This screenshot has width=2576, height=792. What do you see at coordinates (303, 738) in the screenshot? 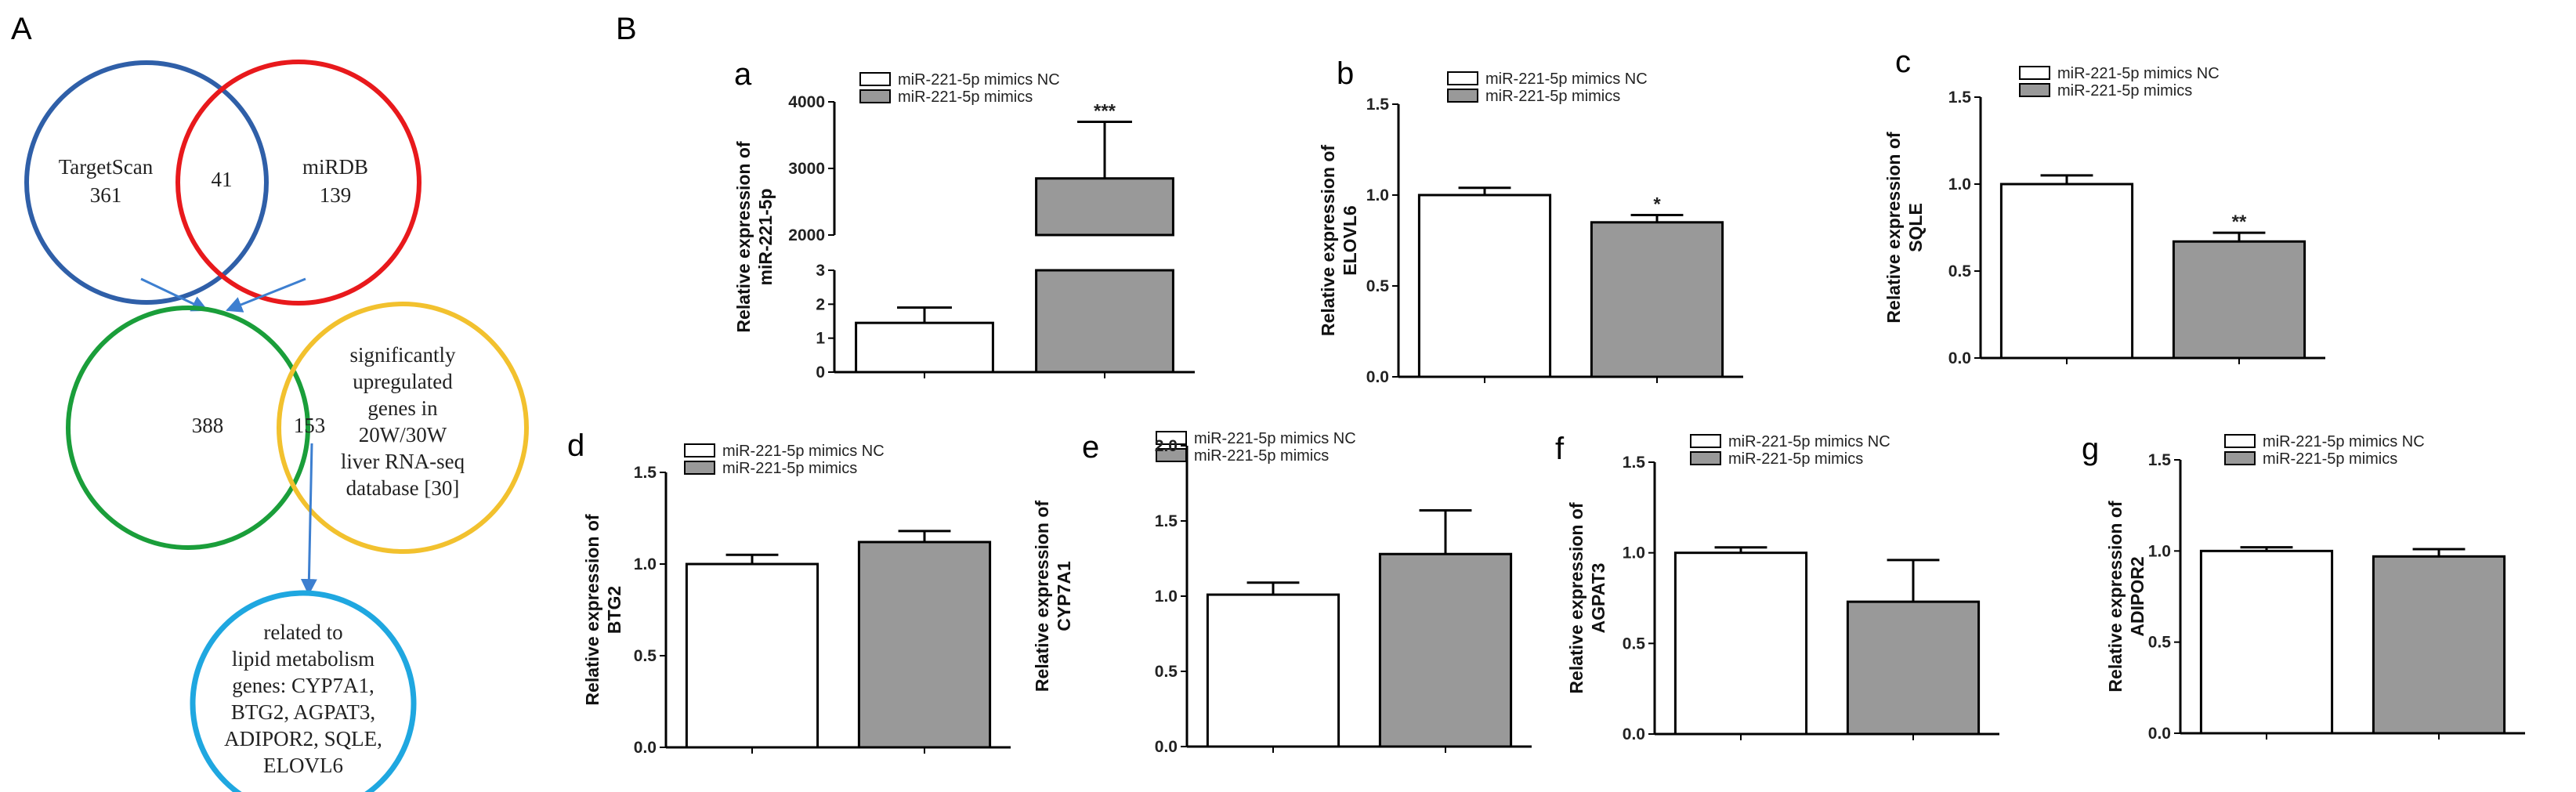
I see `text-line: ADIPOR2, SQLE,` at bounding box center [303, 738].